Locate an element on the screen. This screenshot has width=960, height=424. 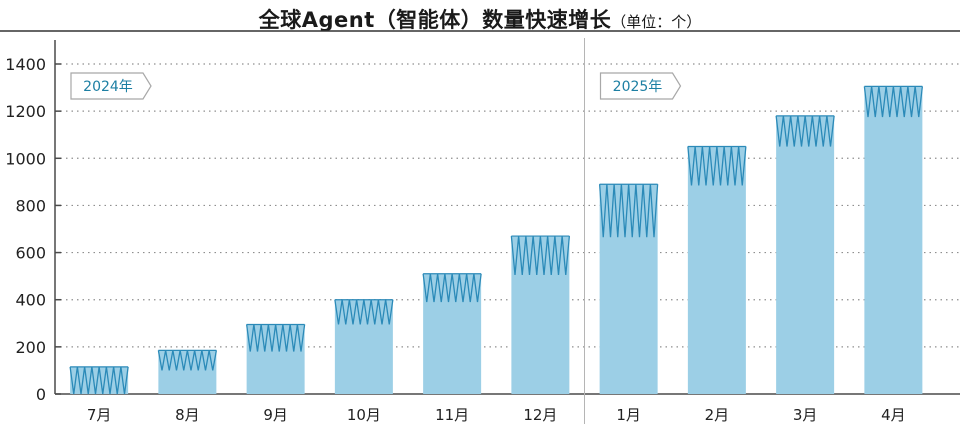
year-badge: 2024年 is located at coordinates (111, 86).